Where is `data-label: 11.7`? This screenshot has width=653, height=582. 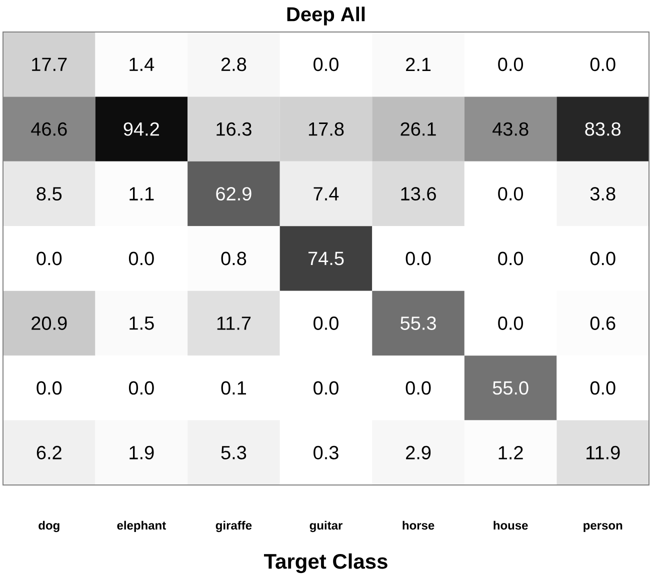
data-label: 11.7 is located at coordinates (234, 323).